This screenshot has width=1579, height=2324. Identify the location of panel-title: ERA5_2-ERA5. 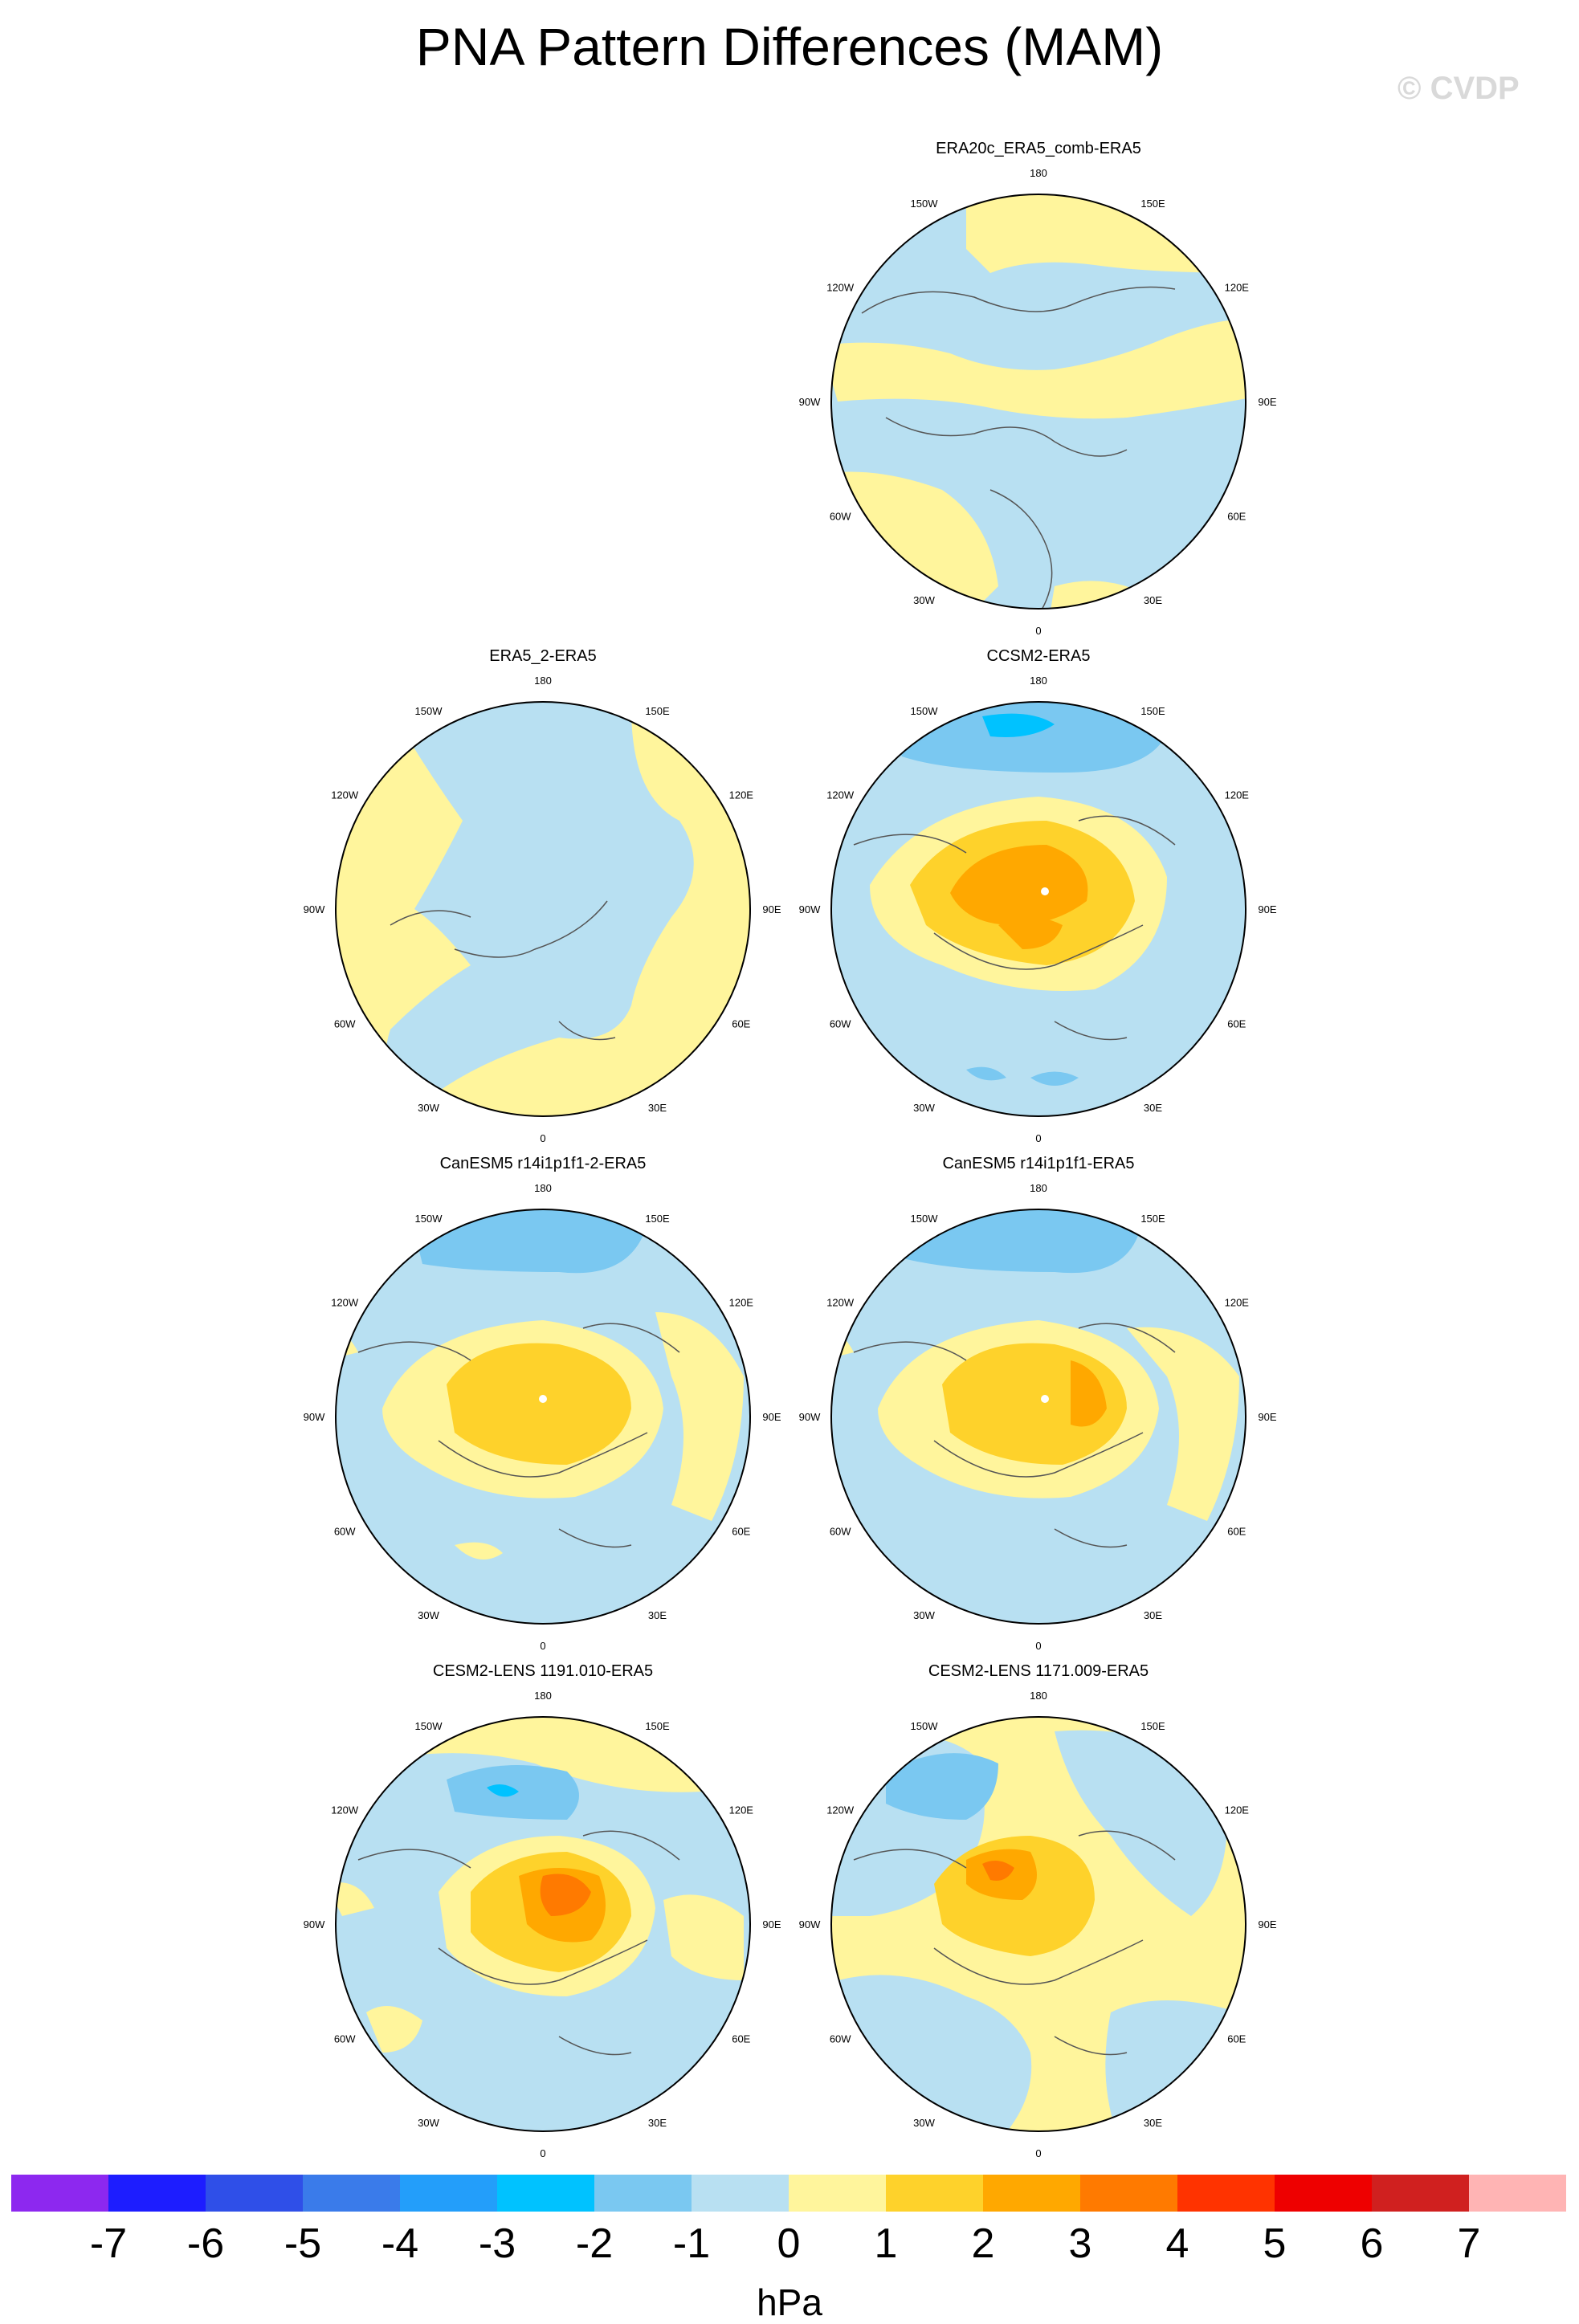
(543, 656).